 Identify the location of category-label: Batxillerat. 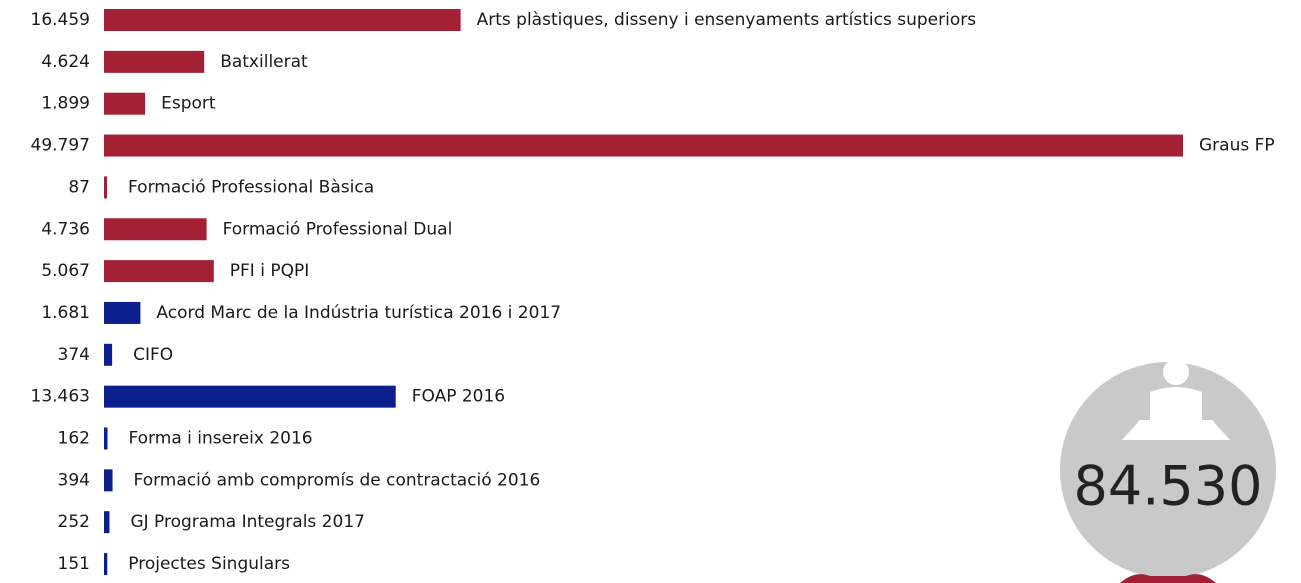
(264, 62).